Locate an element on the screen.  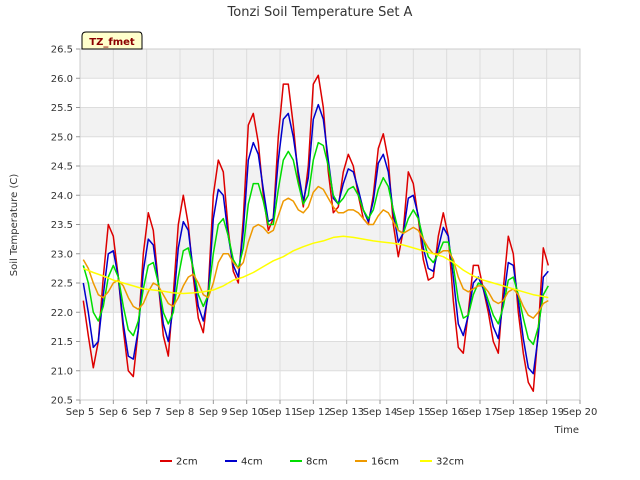
x-tick-label: Sep 6 is located at coordinates (113, 412).